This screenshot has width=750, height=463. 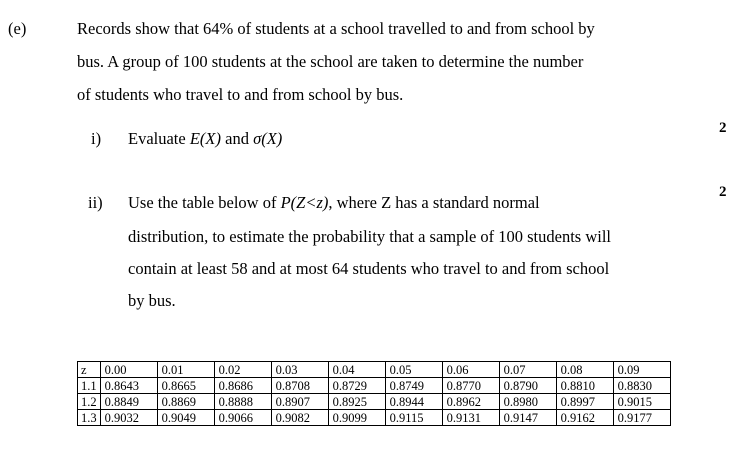 What do you see at coordinates (470, 401) in the screenshot?
I see `table-cell: 0.8962` at bounding box center [470, 401].